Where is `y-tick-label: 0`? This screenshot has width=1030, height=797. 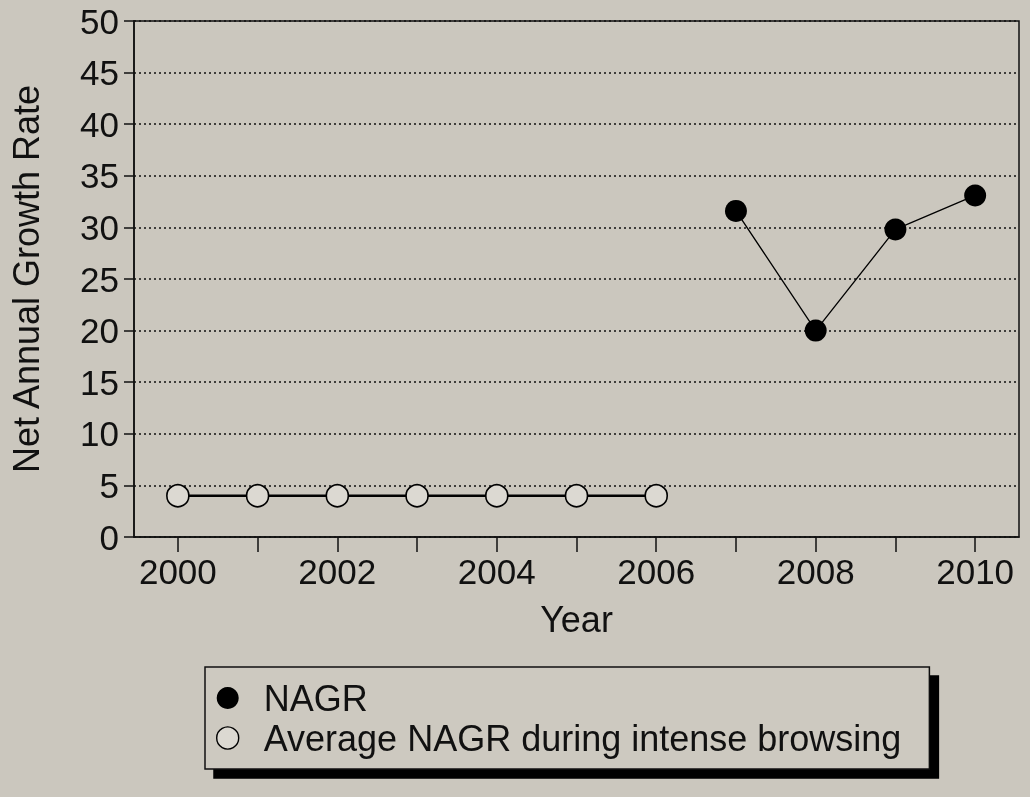
y-tick-label: 0 is located at coordinates (109, 537).